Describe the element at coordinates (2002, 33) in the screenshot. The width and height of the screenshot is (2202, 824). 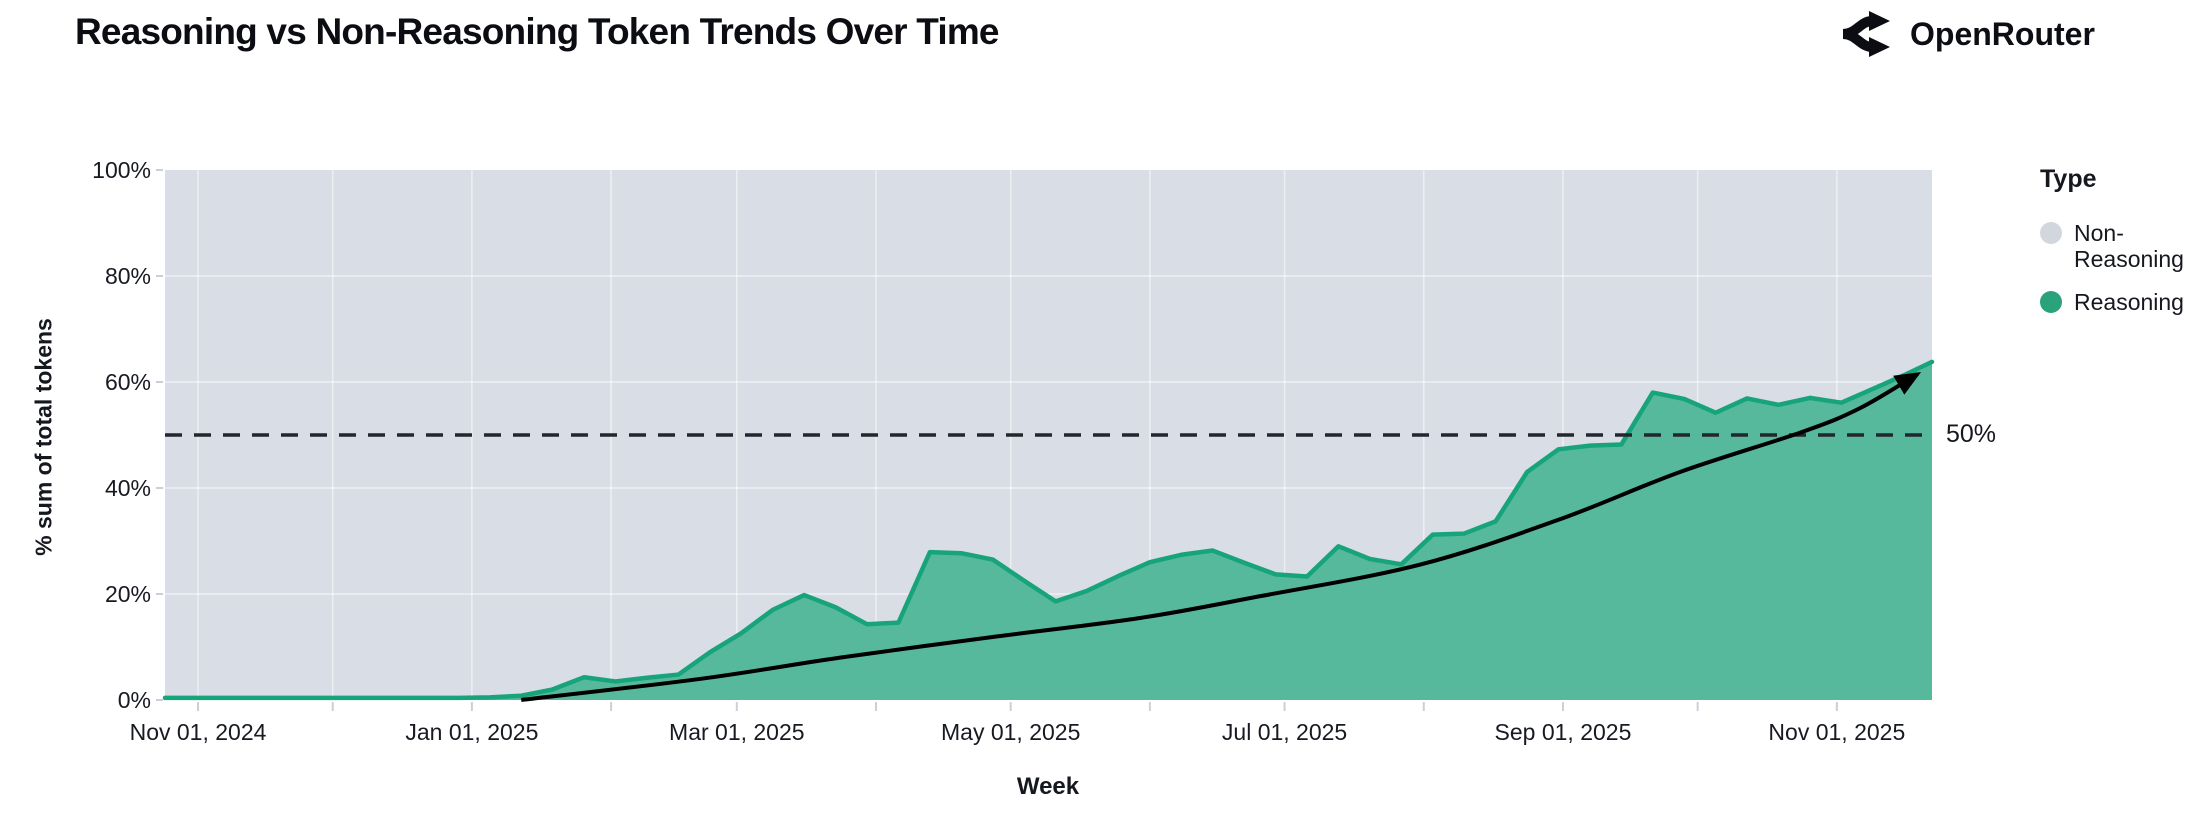
I see `brand-name: OpenRouter` at that location.